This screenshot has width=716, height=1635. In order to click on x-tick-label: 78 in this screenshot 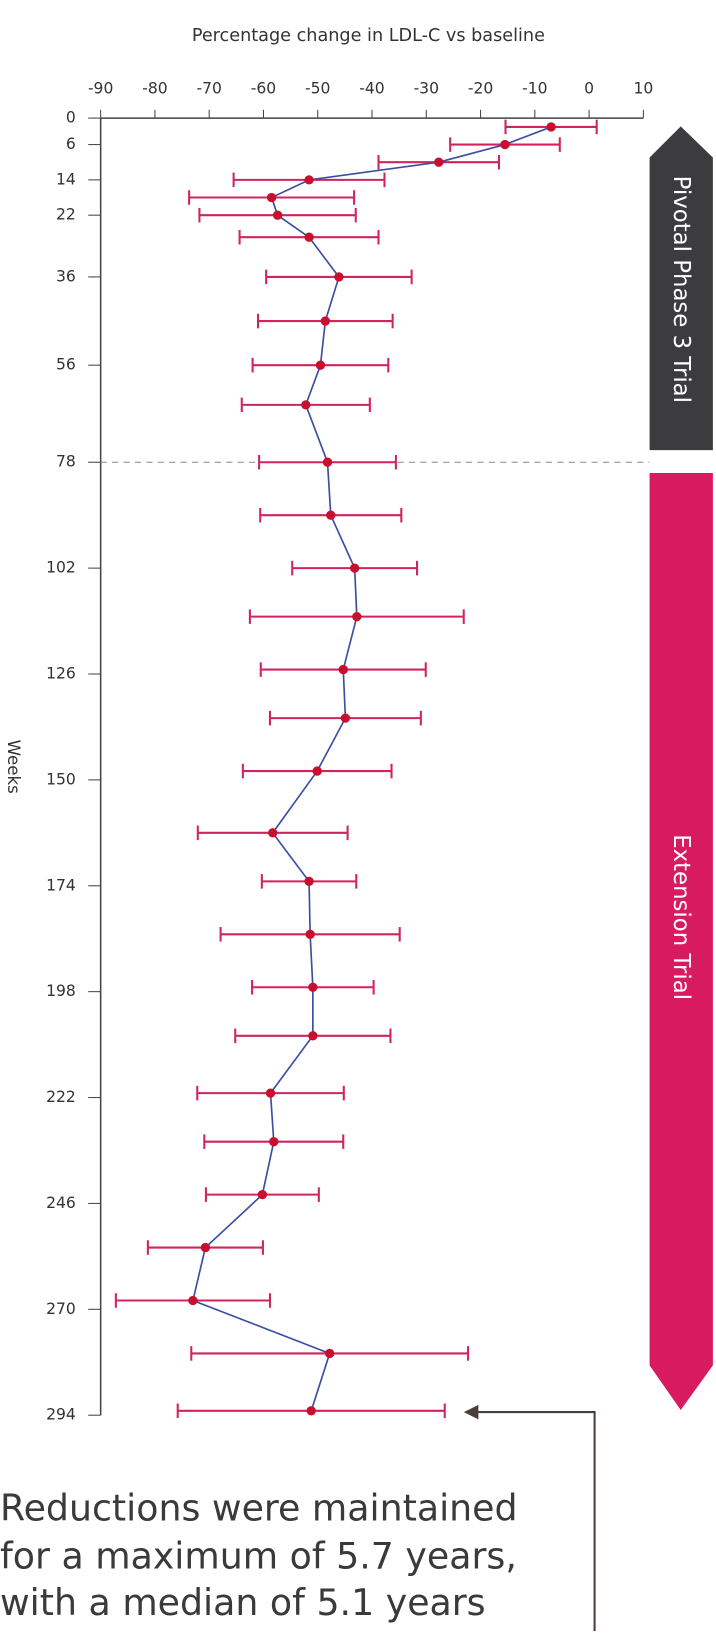, I will do `click(66, 462)`.